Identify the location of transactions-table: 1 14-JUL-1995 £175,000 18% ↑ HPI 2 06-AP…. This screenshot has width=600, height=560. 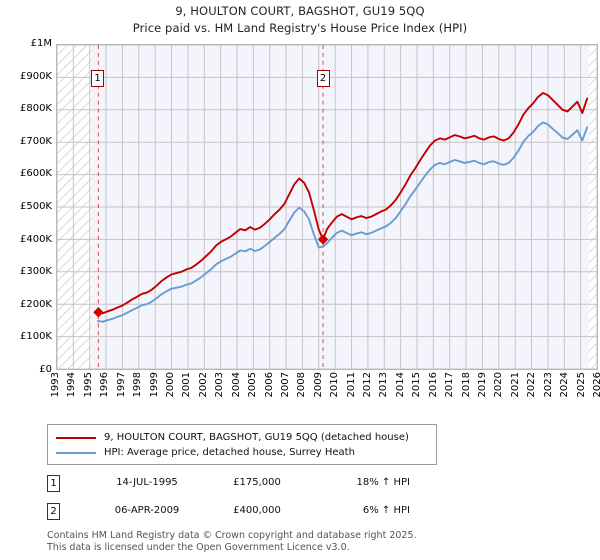
(257, 502).